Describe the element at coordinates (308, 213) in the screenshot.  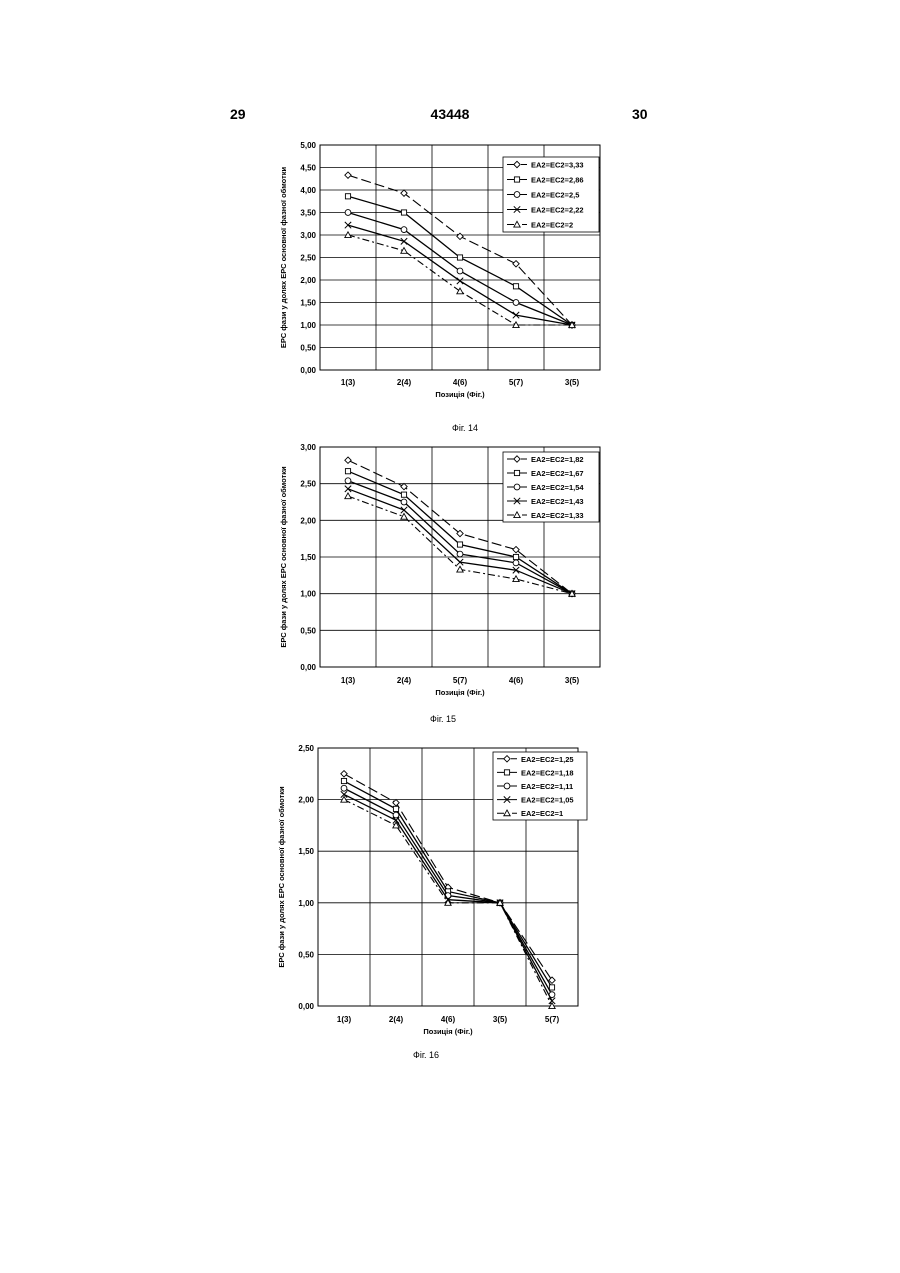
I see `y-tick-label: 3,50` at that location.